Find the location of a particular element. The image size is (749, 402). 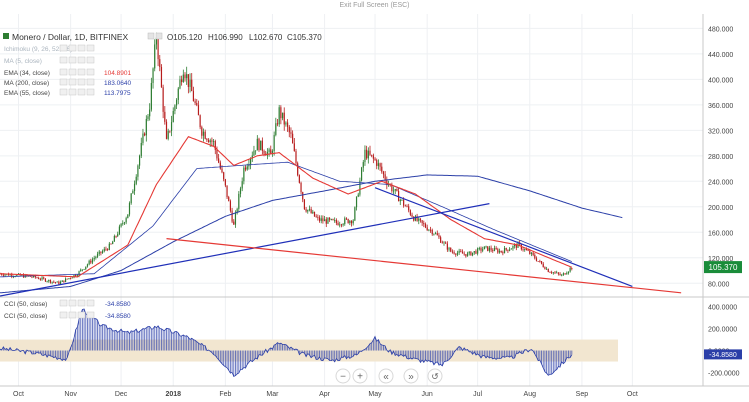

cci-current-text: -34.8580 is located at coordinates (723, 355).